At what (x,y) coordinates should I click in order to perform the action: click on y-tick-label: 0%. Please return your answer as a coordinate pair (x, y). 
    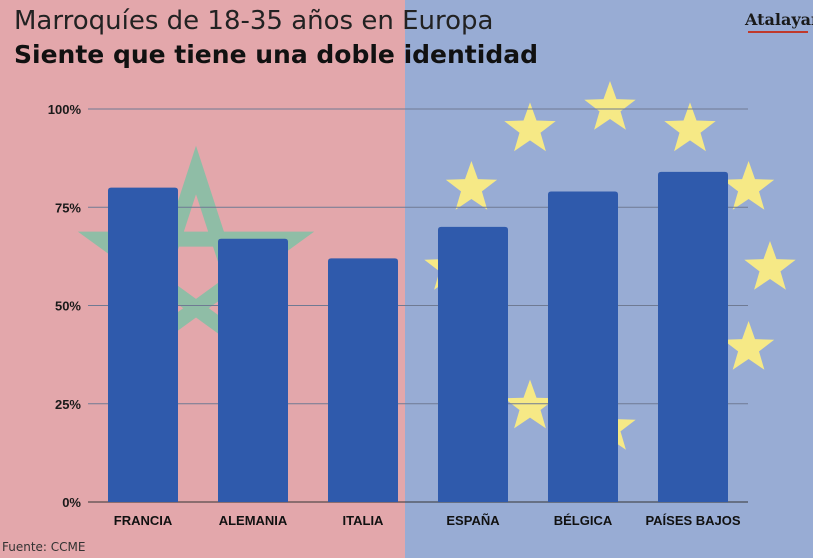
    Looking at the image, I should click on (71, 502).